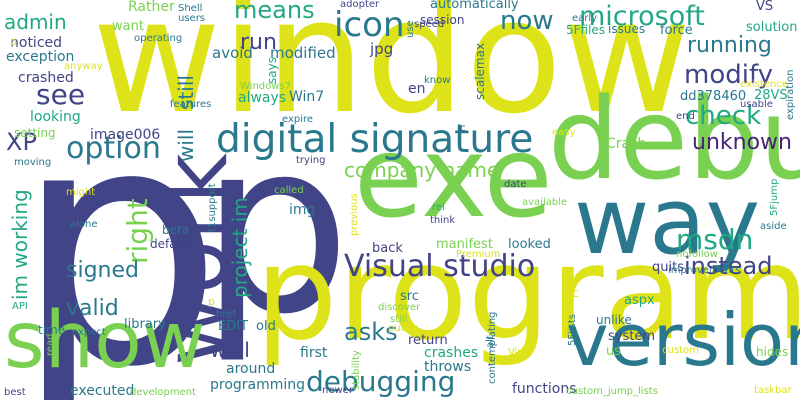  I want to click on word-premium: Premium, so click(478, 254).